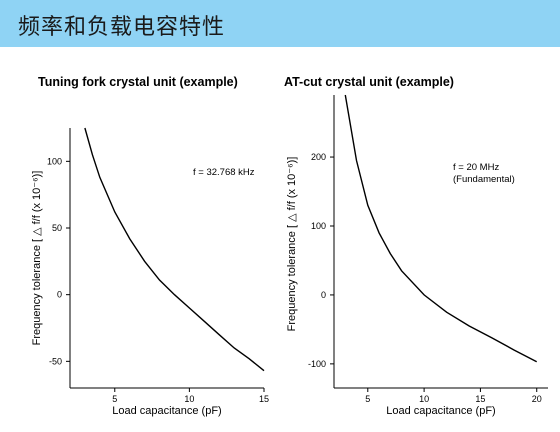 This screenshot has width=560, height=432. What do you see at coordinates (369, 82) in the screenshot?
I see `chart-title-right: AT-cut crystal unit (example)` at bounding box center [369, 82].